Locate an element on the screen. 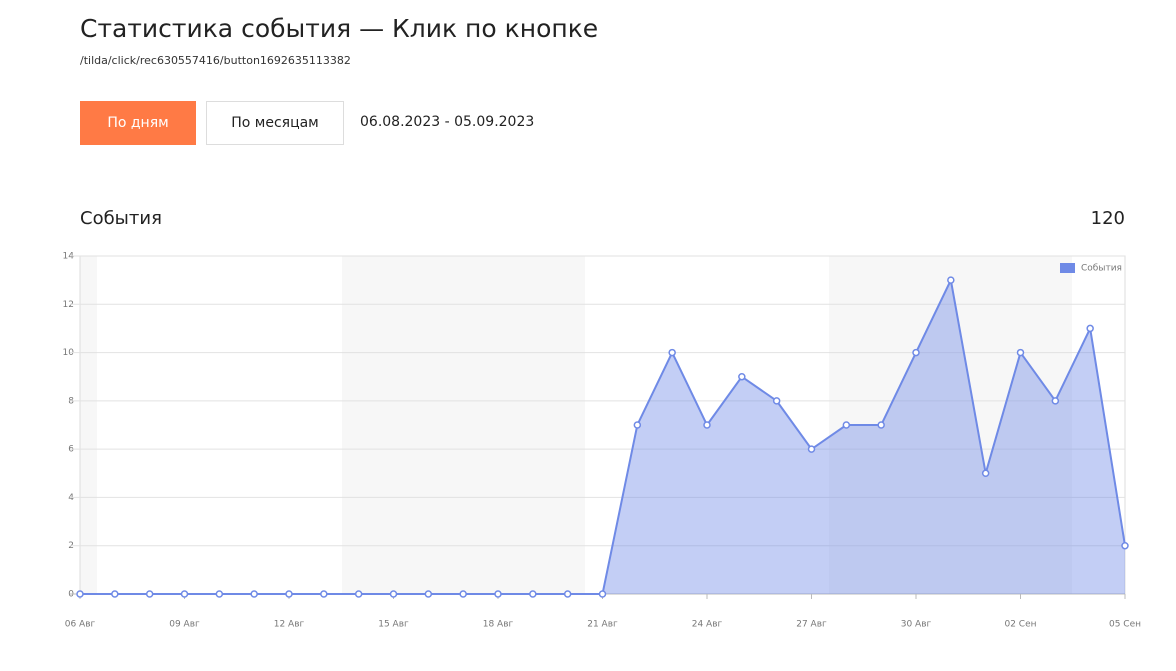 The height and width of the screenshot is (671, 1176). date-range: 06.08.2023 - 05.09.2023 is located at coordinates (447, 122).